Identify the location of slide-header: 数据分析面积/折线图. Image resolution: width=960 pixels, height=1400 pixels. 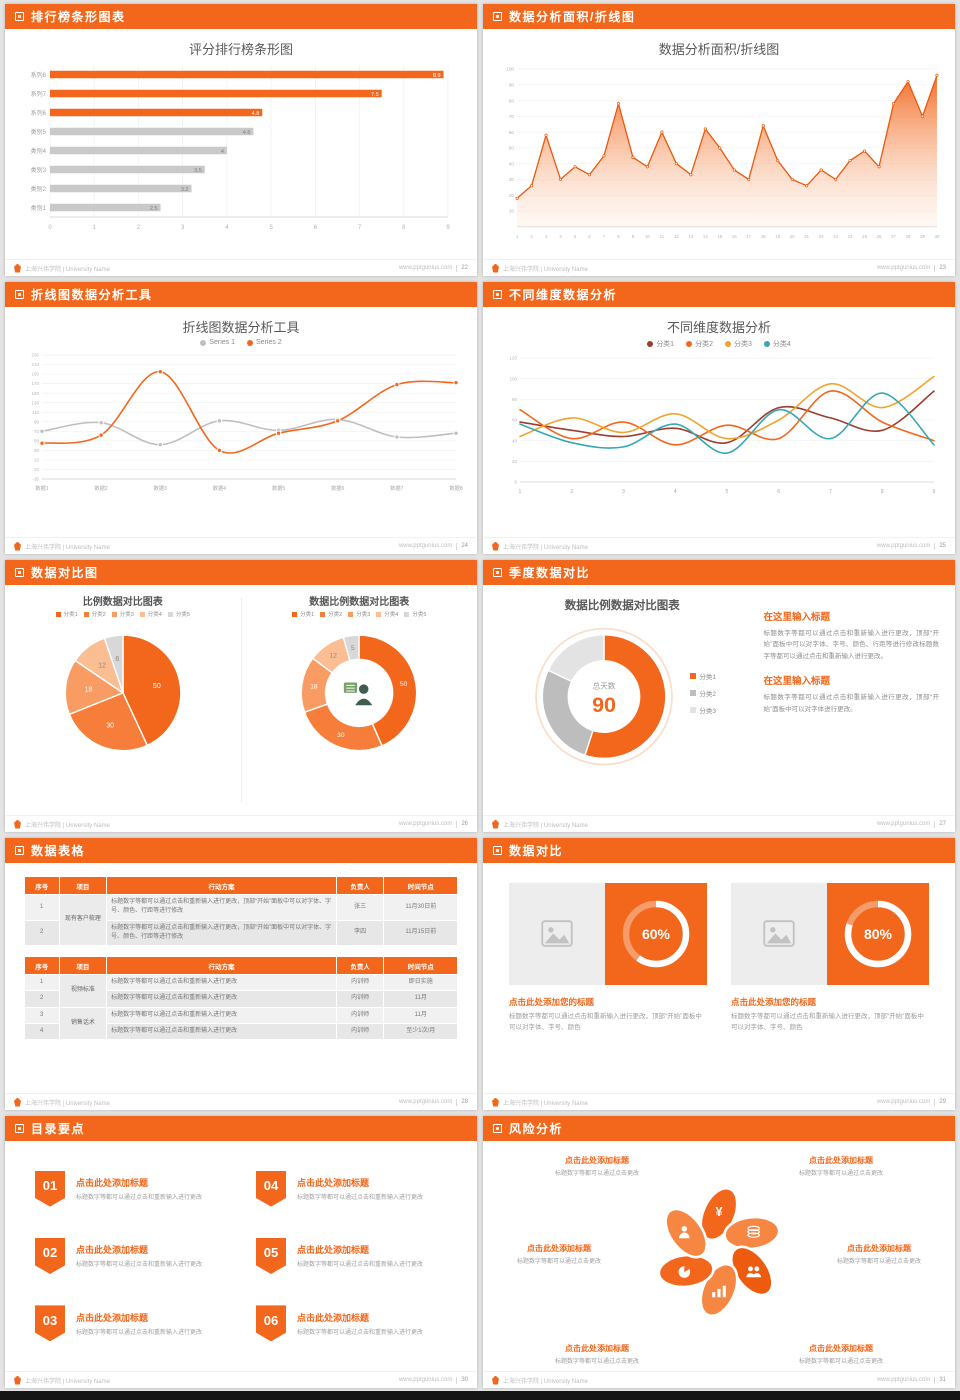
(719, 16).